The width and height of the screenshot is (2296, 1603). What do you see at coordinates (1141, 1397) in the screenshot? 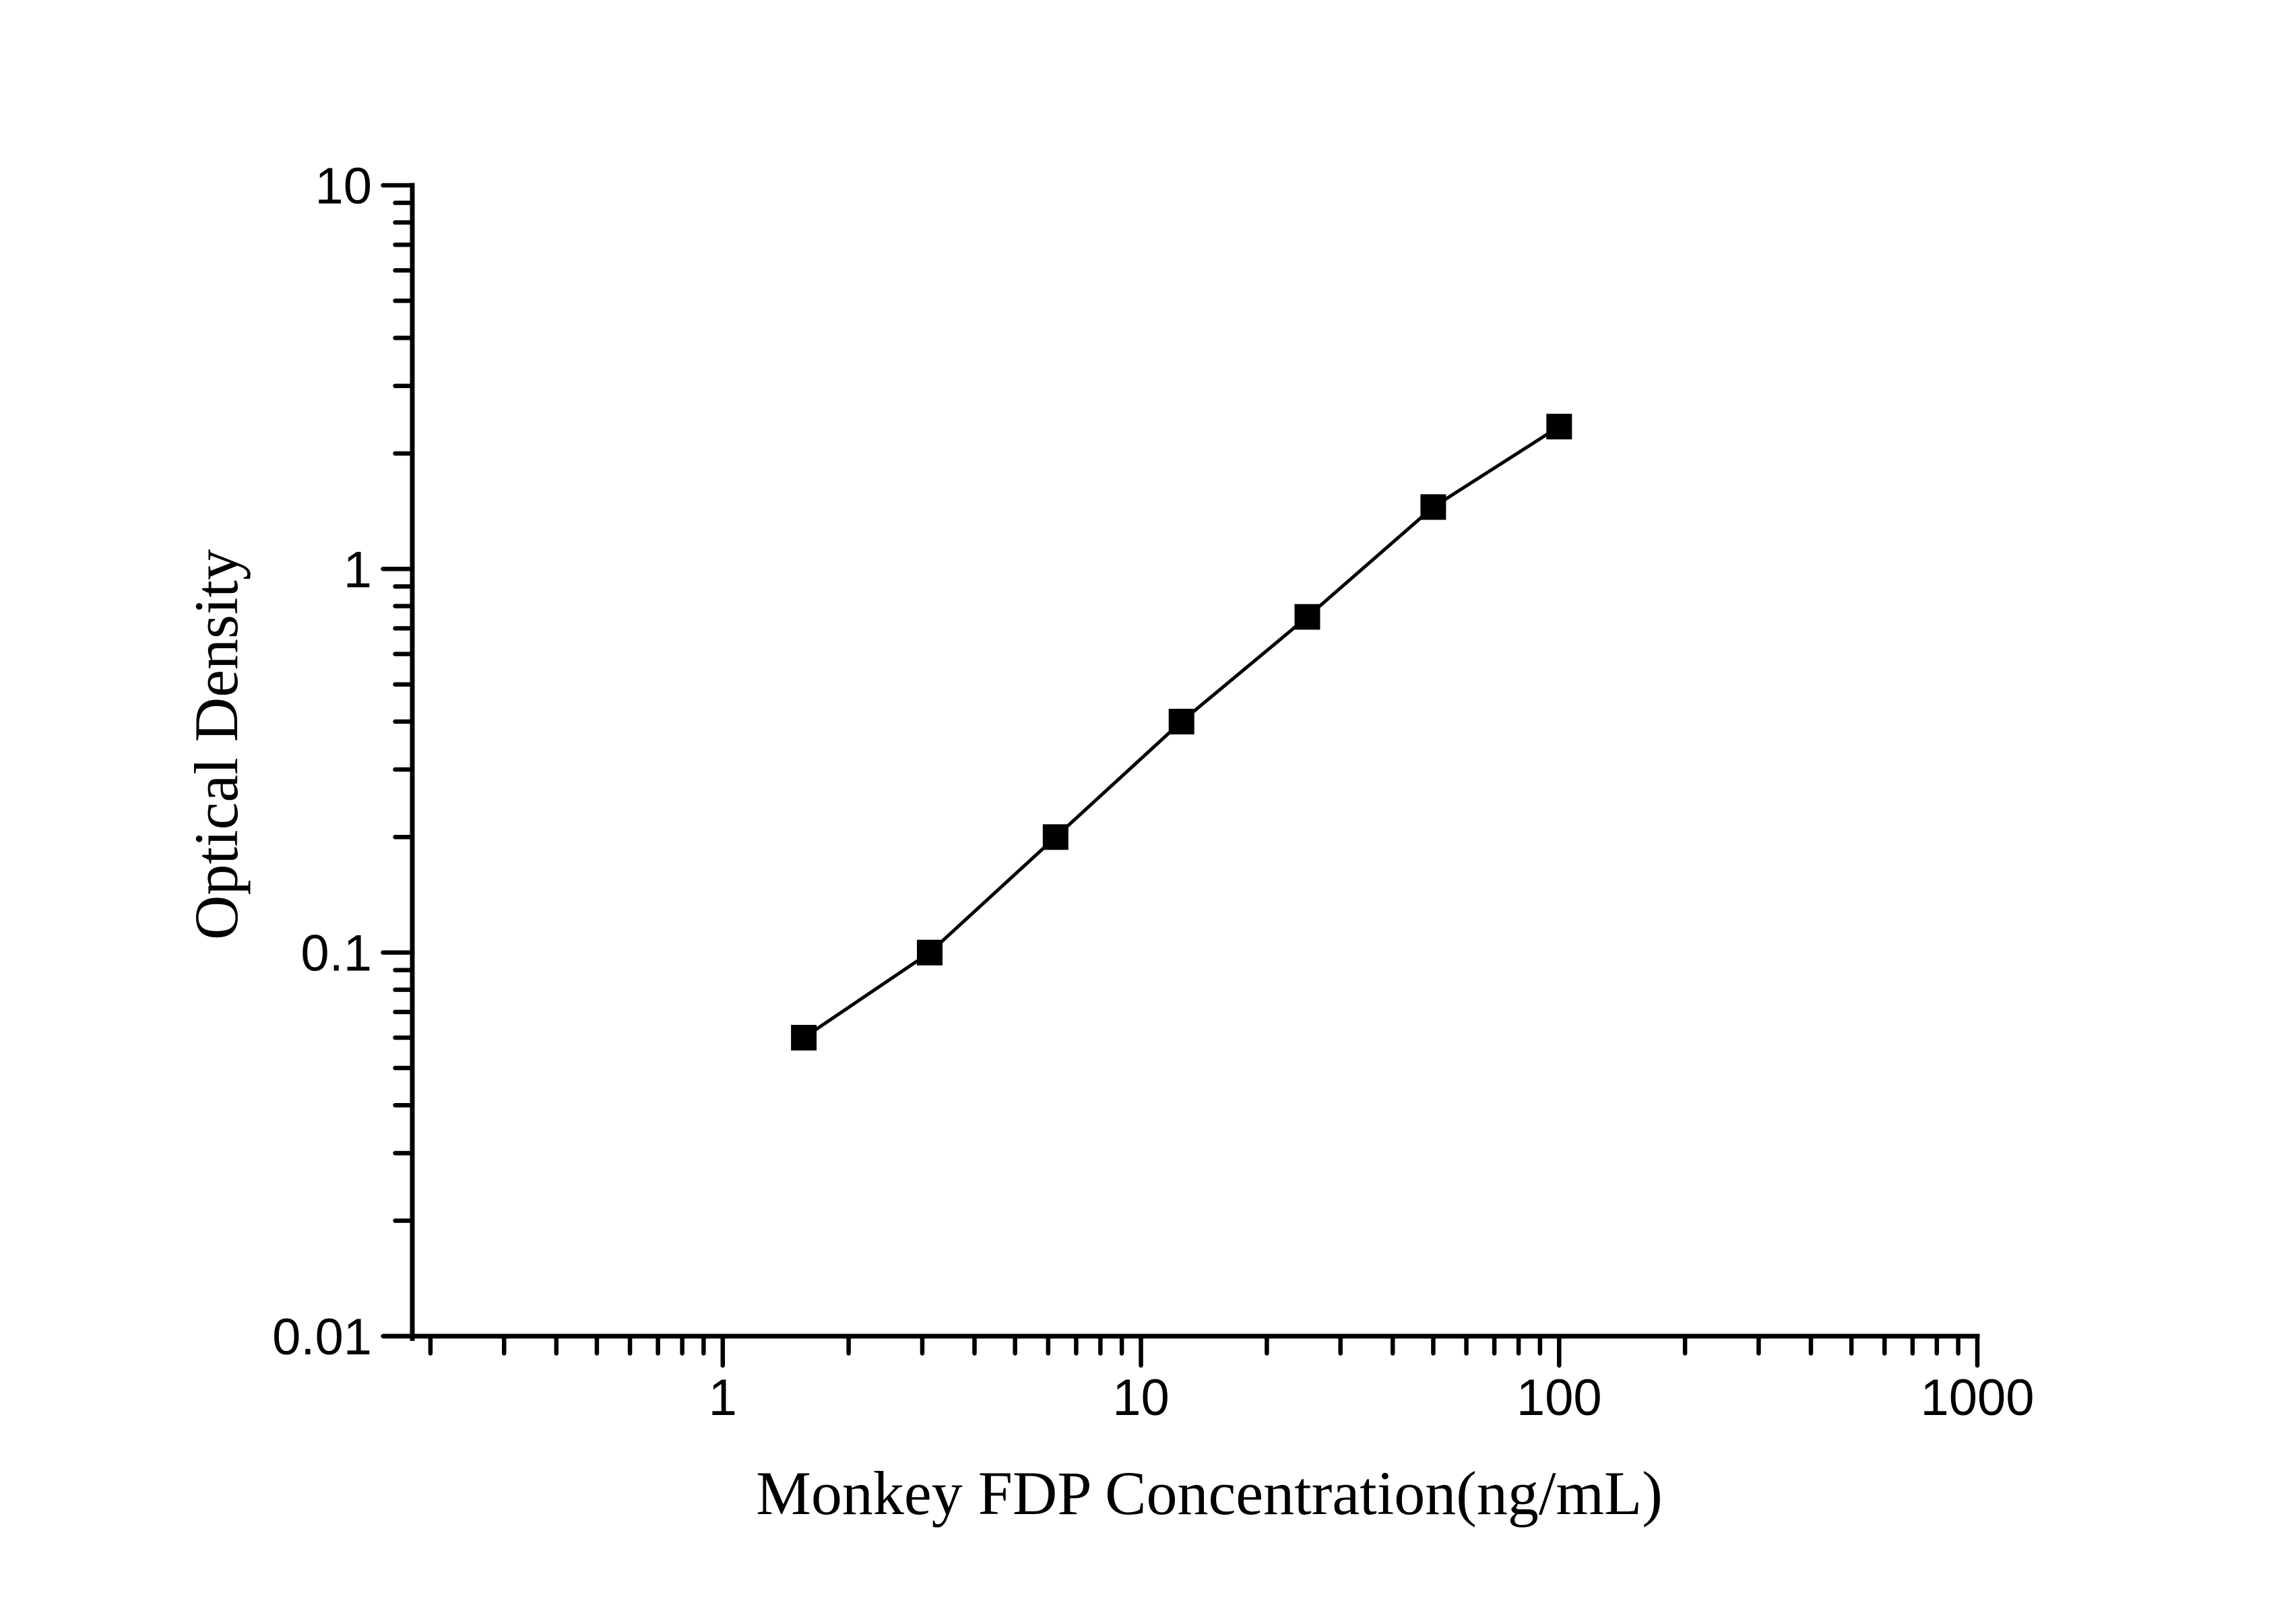
I see `x-tick-label: 10` at bounding box center [1141, 1397].